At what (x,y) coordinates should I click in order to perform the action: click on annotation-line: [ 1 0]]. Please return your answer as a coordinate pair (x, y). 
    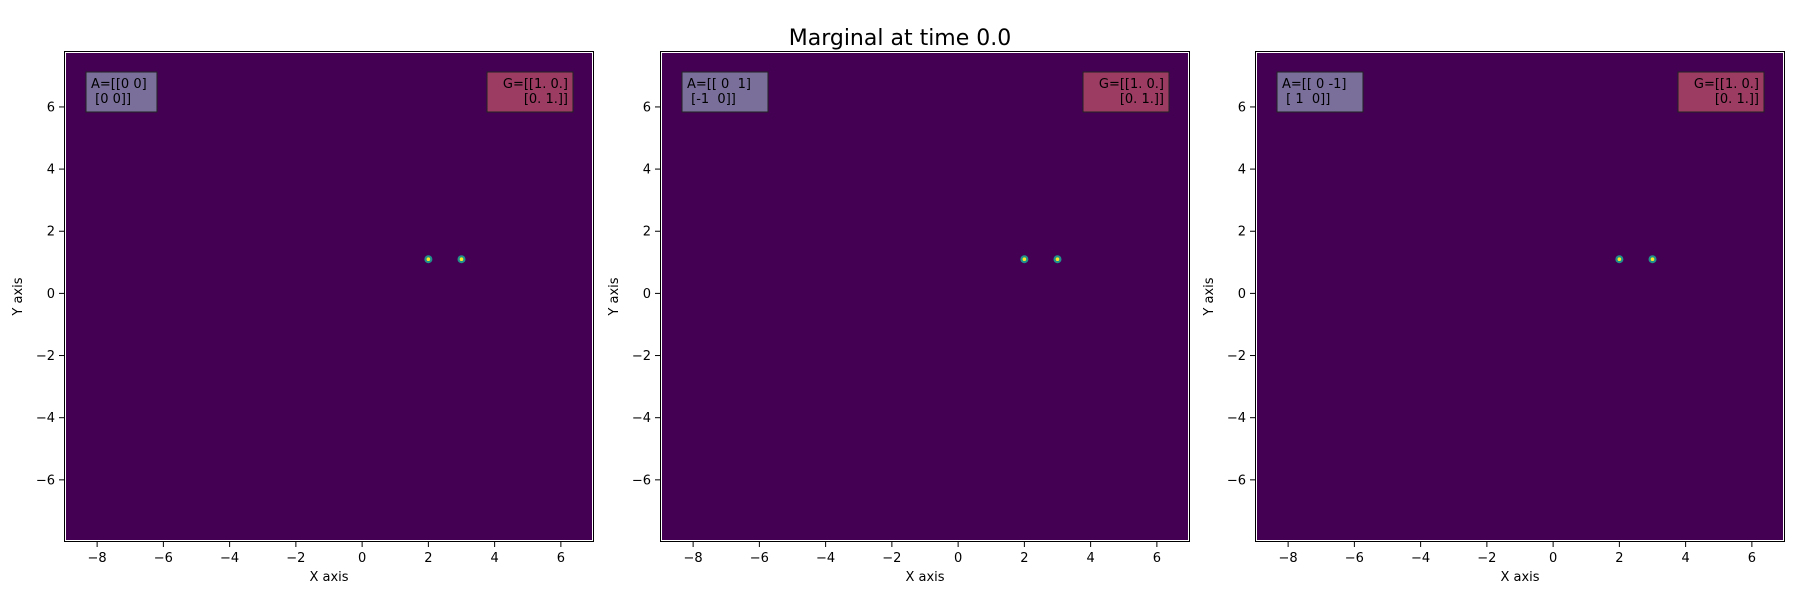
    Looking at the image, I should click on (1306, 99).